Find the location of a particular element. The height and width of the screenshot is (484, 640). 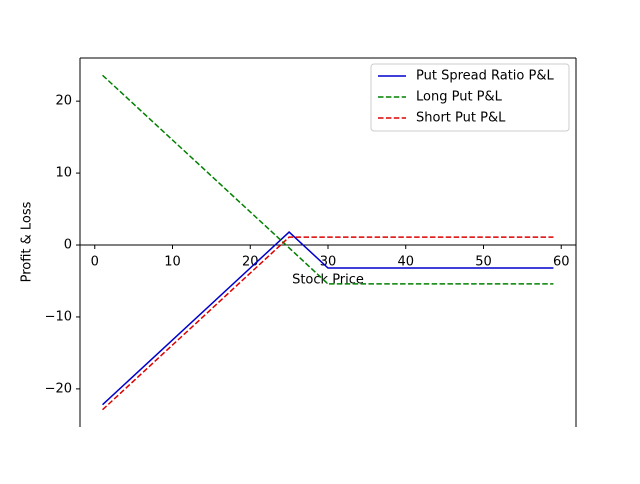

y-tick-label: −20 is located at coordinates (58, 388).